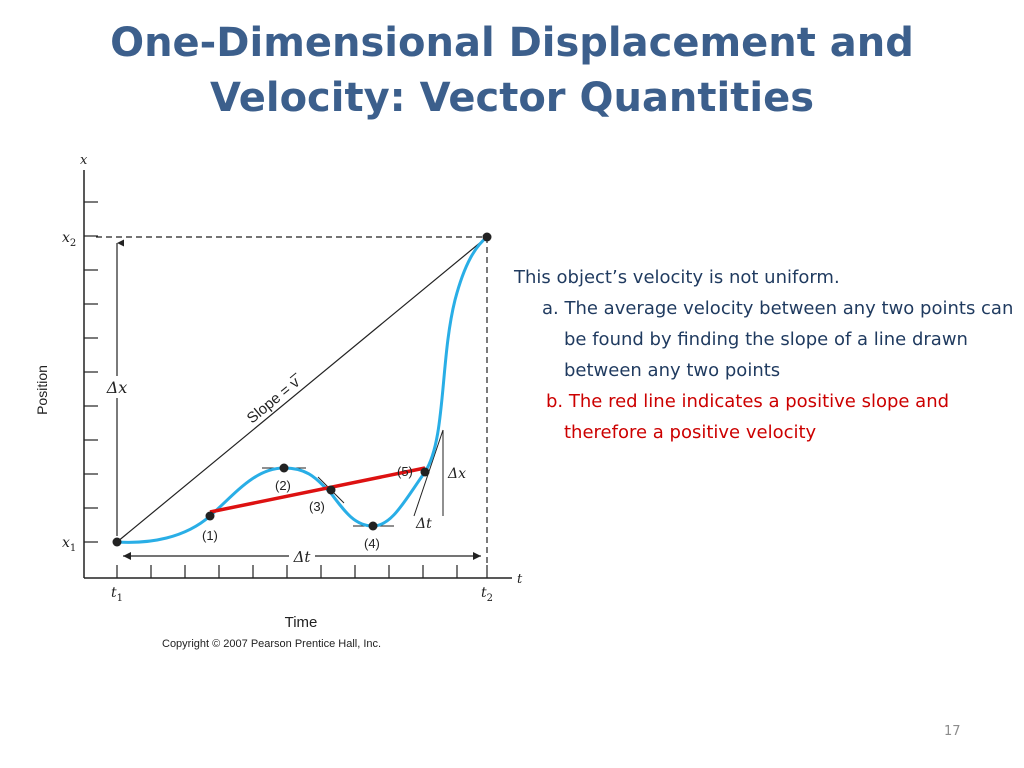 The image size is (1024, 768). Describe the element at coordinates (293, 375) in the screenshot. I see `slope-v-bar` at that location.